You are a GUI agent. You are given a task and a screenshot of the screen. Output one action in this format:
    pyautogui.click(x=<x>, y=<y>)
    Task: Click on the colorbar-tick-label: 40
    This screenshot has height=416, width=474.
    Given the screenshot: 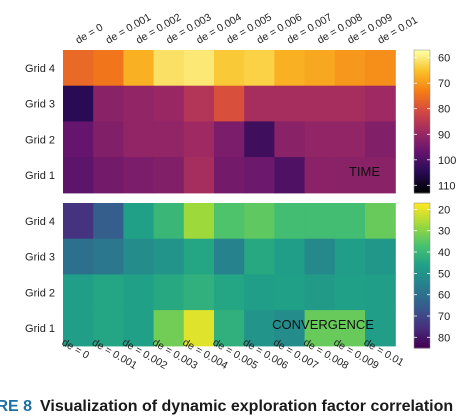 What is the action you would take?
    pyautogui.click(x=444, y=253)
    